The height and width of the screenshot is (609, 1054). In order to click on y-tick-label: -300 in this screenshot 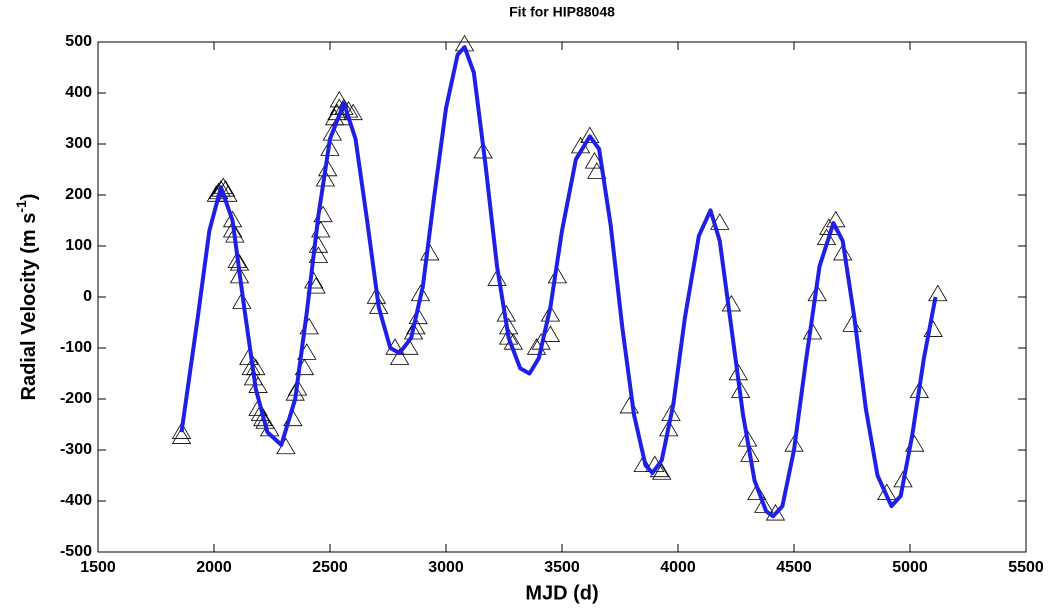, I will do `click(76, 449)`.